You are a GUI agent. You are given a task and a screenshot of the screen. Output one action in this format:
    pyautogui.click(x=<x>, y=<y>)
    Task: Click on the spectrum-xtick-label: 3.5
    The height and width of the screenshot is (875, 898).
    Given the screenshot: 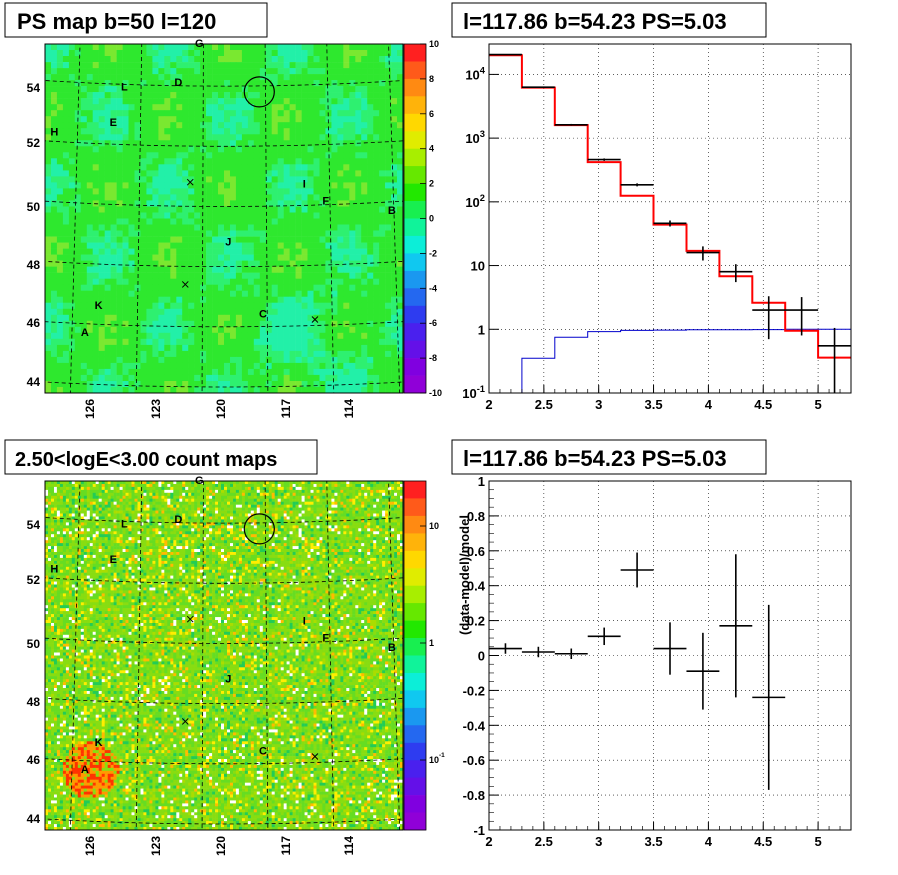 What is the action you would take?
    pyautogui.click(x=654, y=404)
    